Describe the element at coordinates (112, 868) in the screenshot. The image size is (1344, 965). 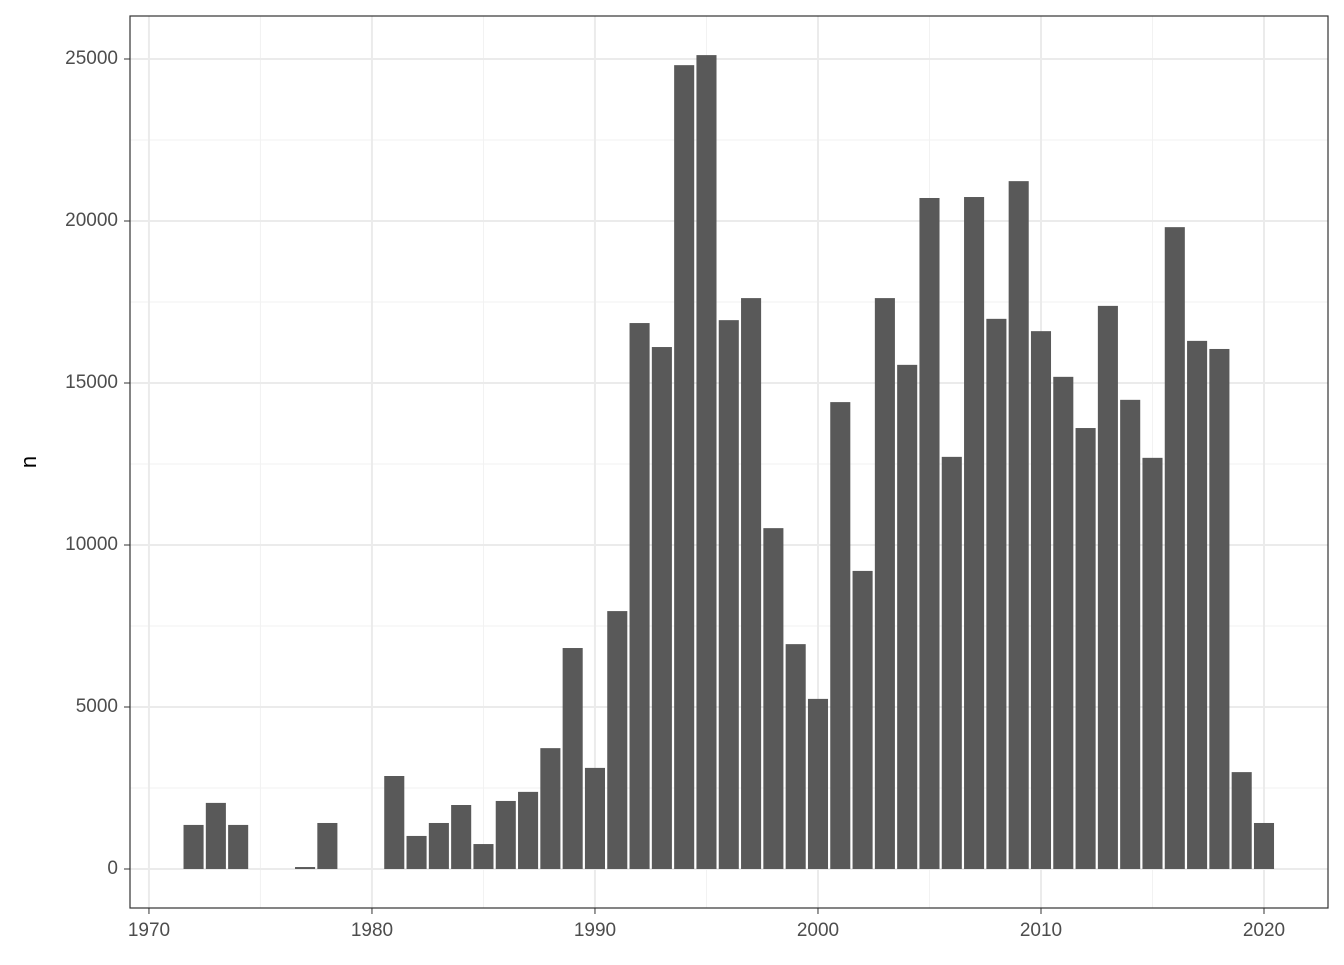
I see `y-tick-label: 0` at that location.